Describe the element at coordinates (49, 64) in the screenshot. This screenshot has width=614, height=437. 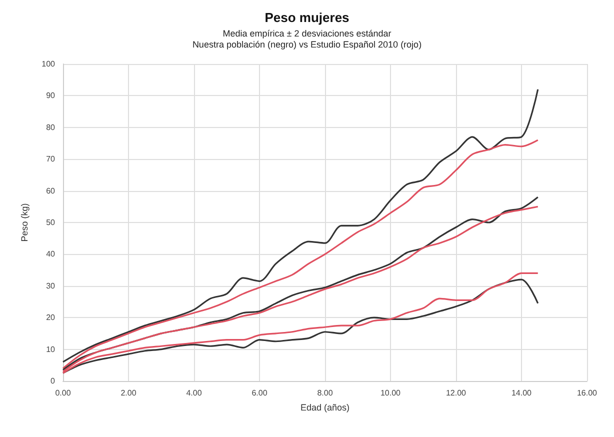
I see `y-tick-label: 100` at that location.